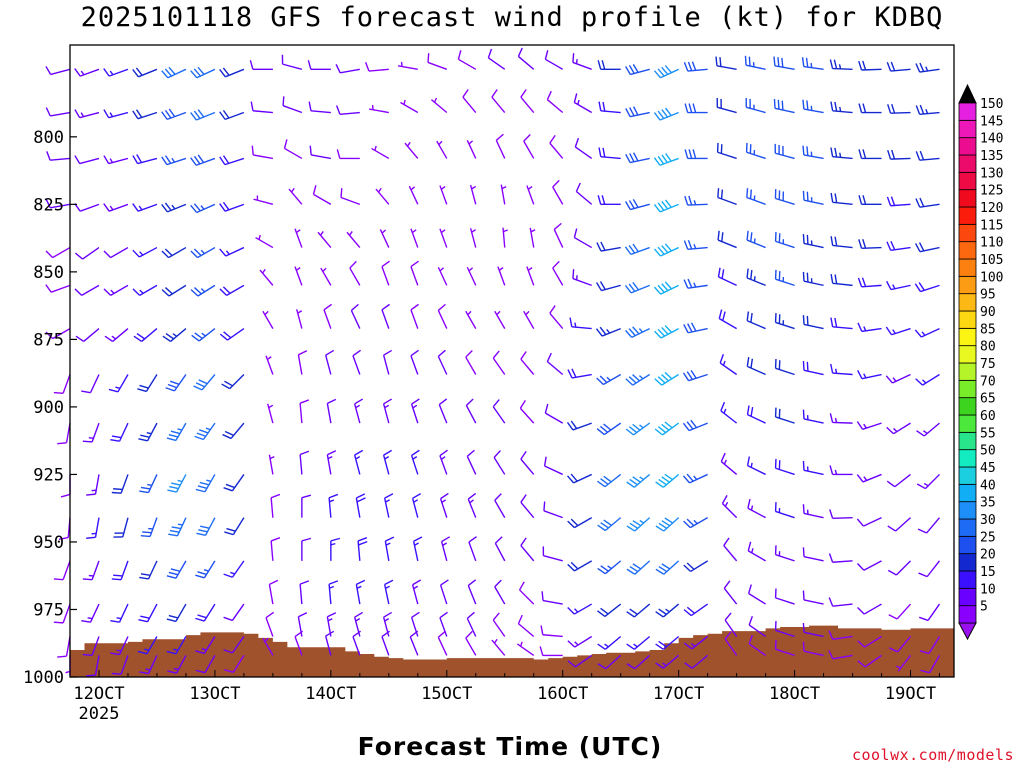 The image size is (1024, 768). What do you see at coordinates (910, 694) in the screenshot?
I see `x-tick-label: 19OCT` at bounding box center [910, 694].